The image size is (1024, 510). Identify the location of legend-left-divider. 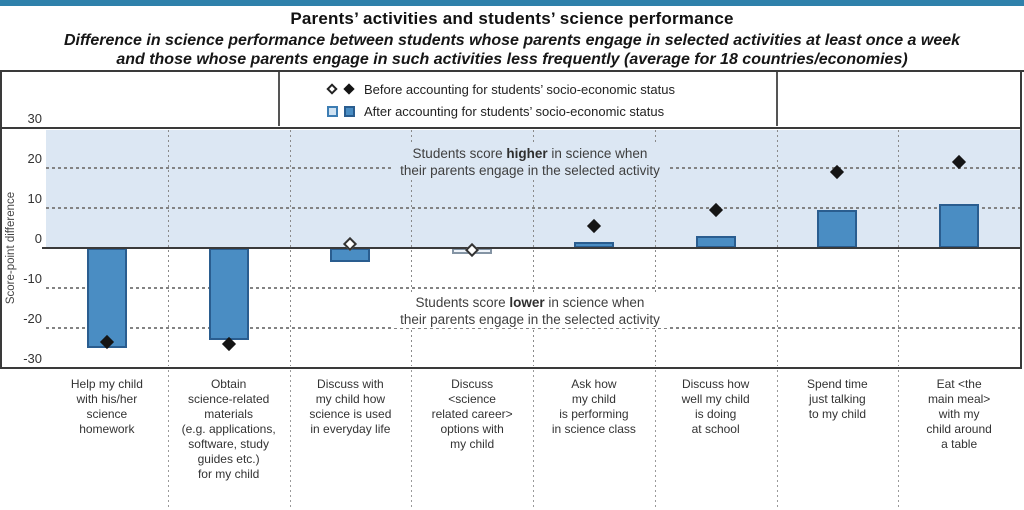
(279, 99).